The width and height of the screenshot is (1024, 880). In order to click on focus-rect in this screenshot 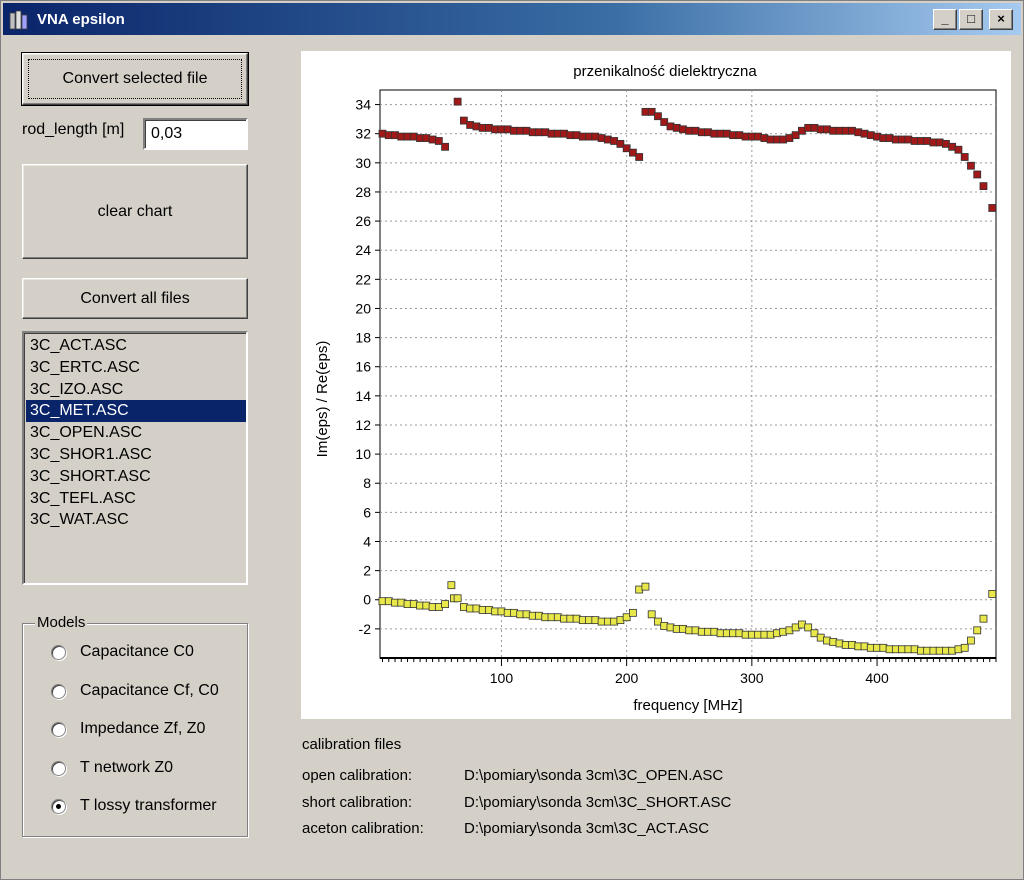, I will do `click(135, 79)`.